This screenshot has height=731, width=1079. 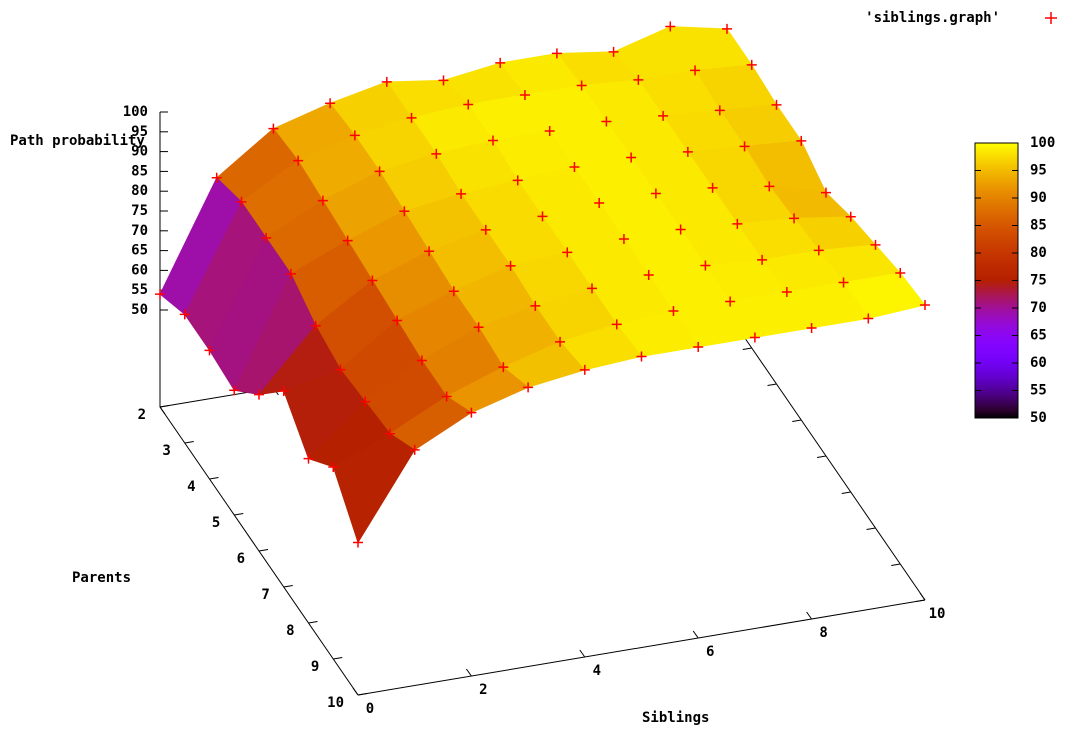 What do you see at coordinates (139, 251) in the screenshot?
I see `z-tick-label: 65` at bounding box center [139, 251].